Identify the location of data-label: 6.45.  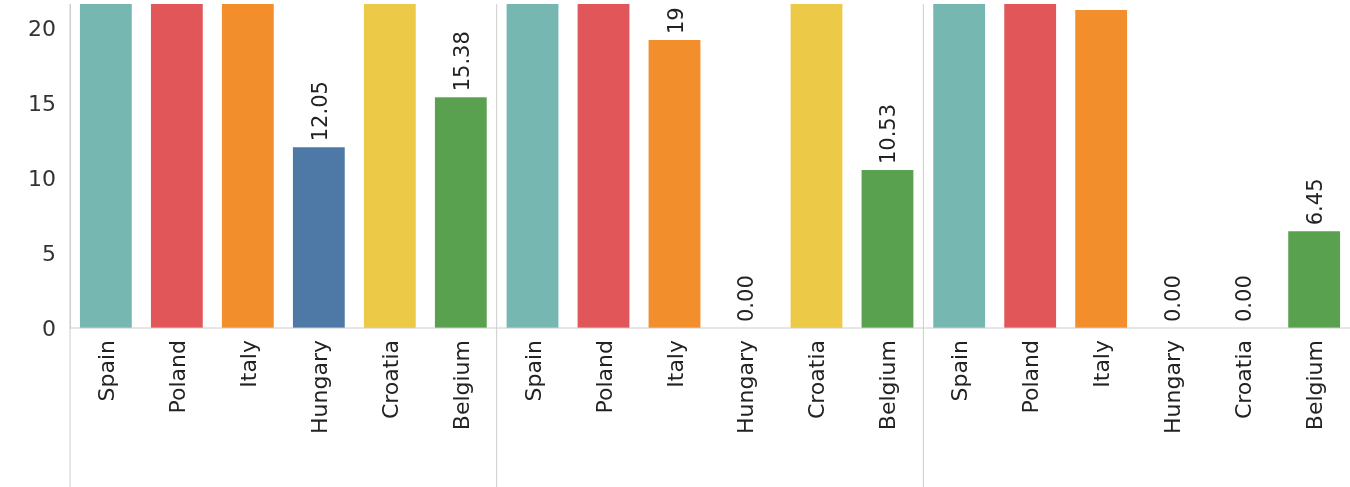
(1315, 202).